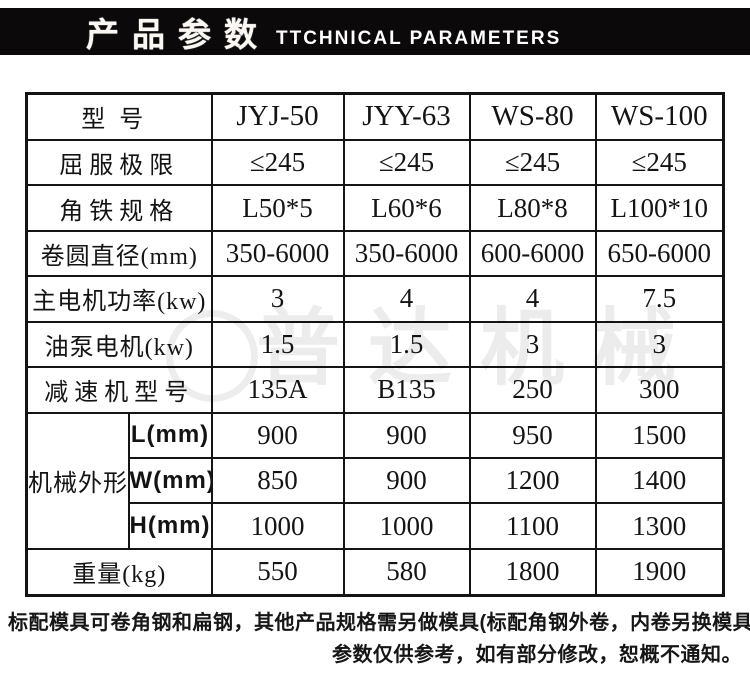 The height and width of the screenshot is (696, 750). I want to click on model-header-label: 型号, so click(119, 116).